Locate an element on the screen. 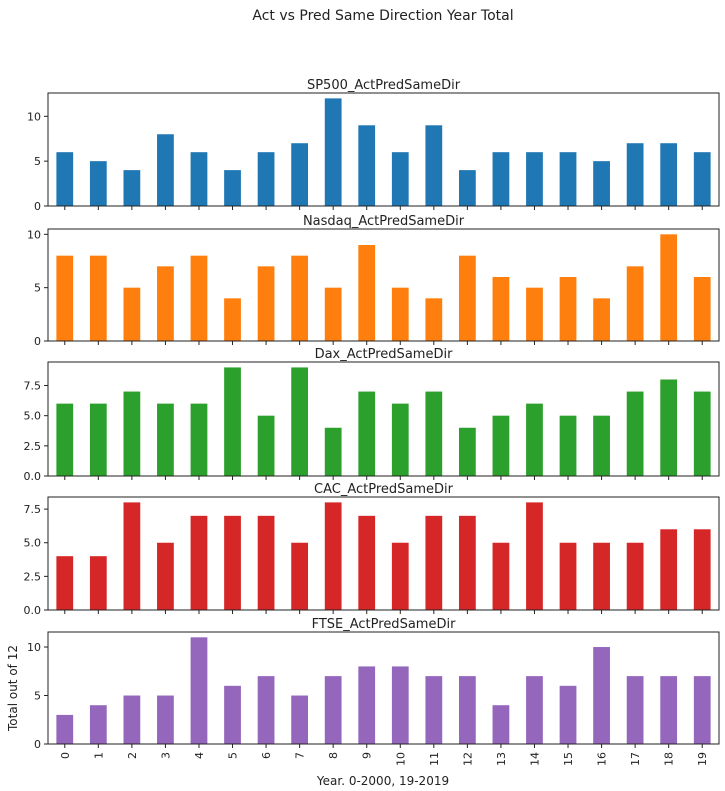 This screenshot has height=791, width=725. x-tick-label: 6 is located at coordinates (266, 755).